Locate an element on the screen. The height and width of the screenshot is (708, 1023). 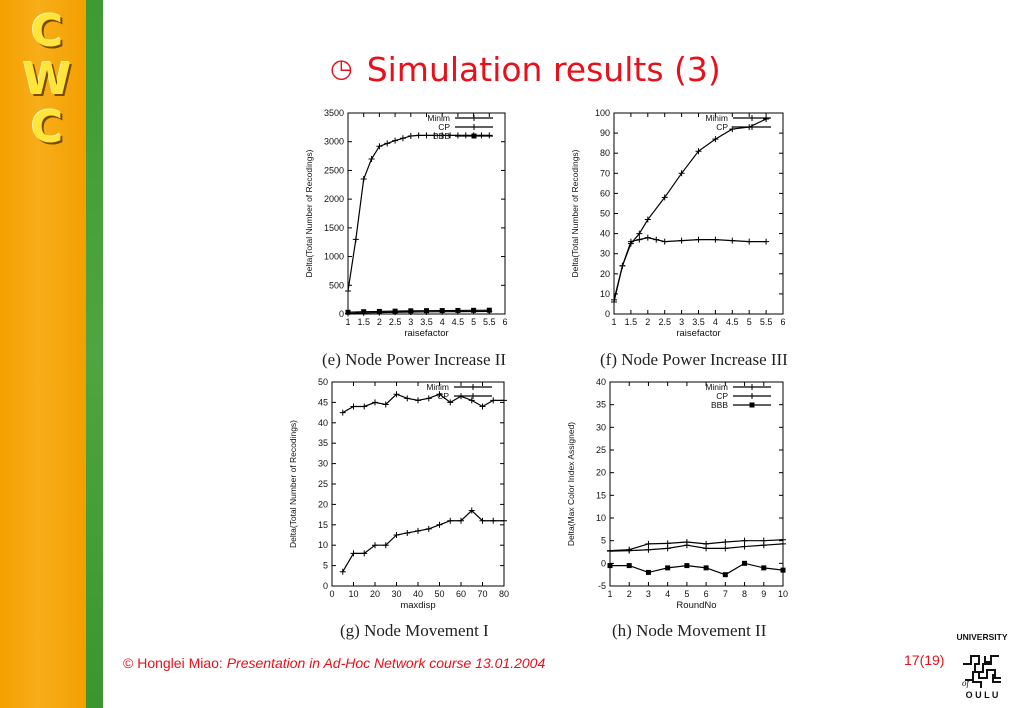
x-tick-label: 1 is located at coordinates (609, 594).